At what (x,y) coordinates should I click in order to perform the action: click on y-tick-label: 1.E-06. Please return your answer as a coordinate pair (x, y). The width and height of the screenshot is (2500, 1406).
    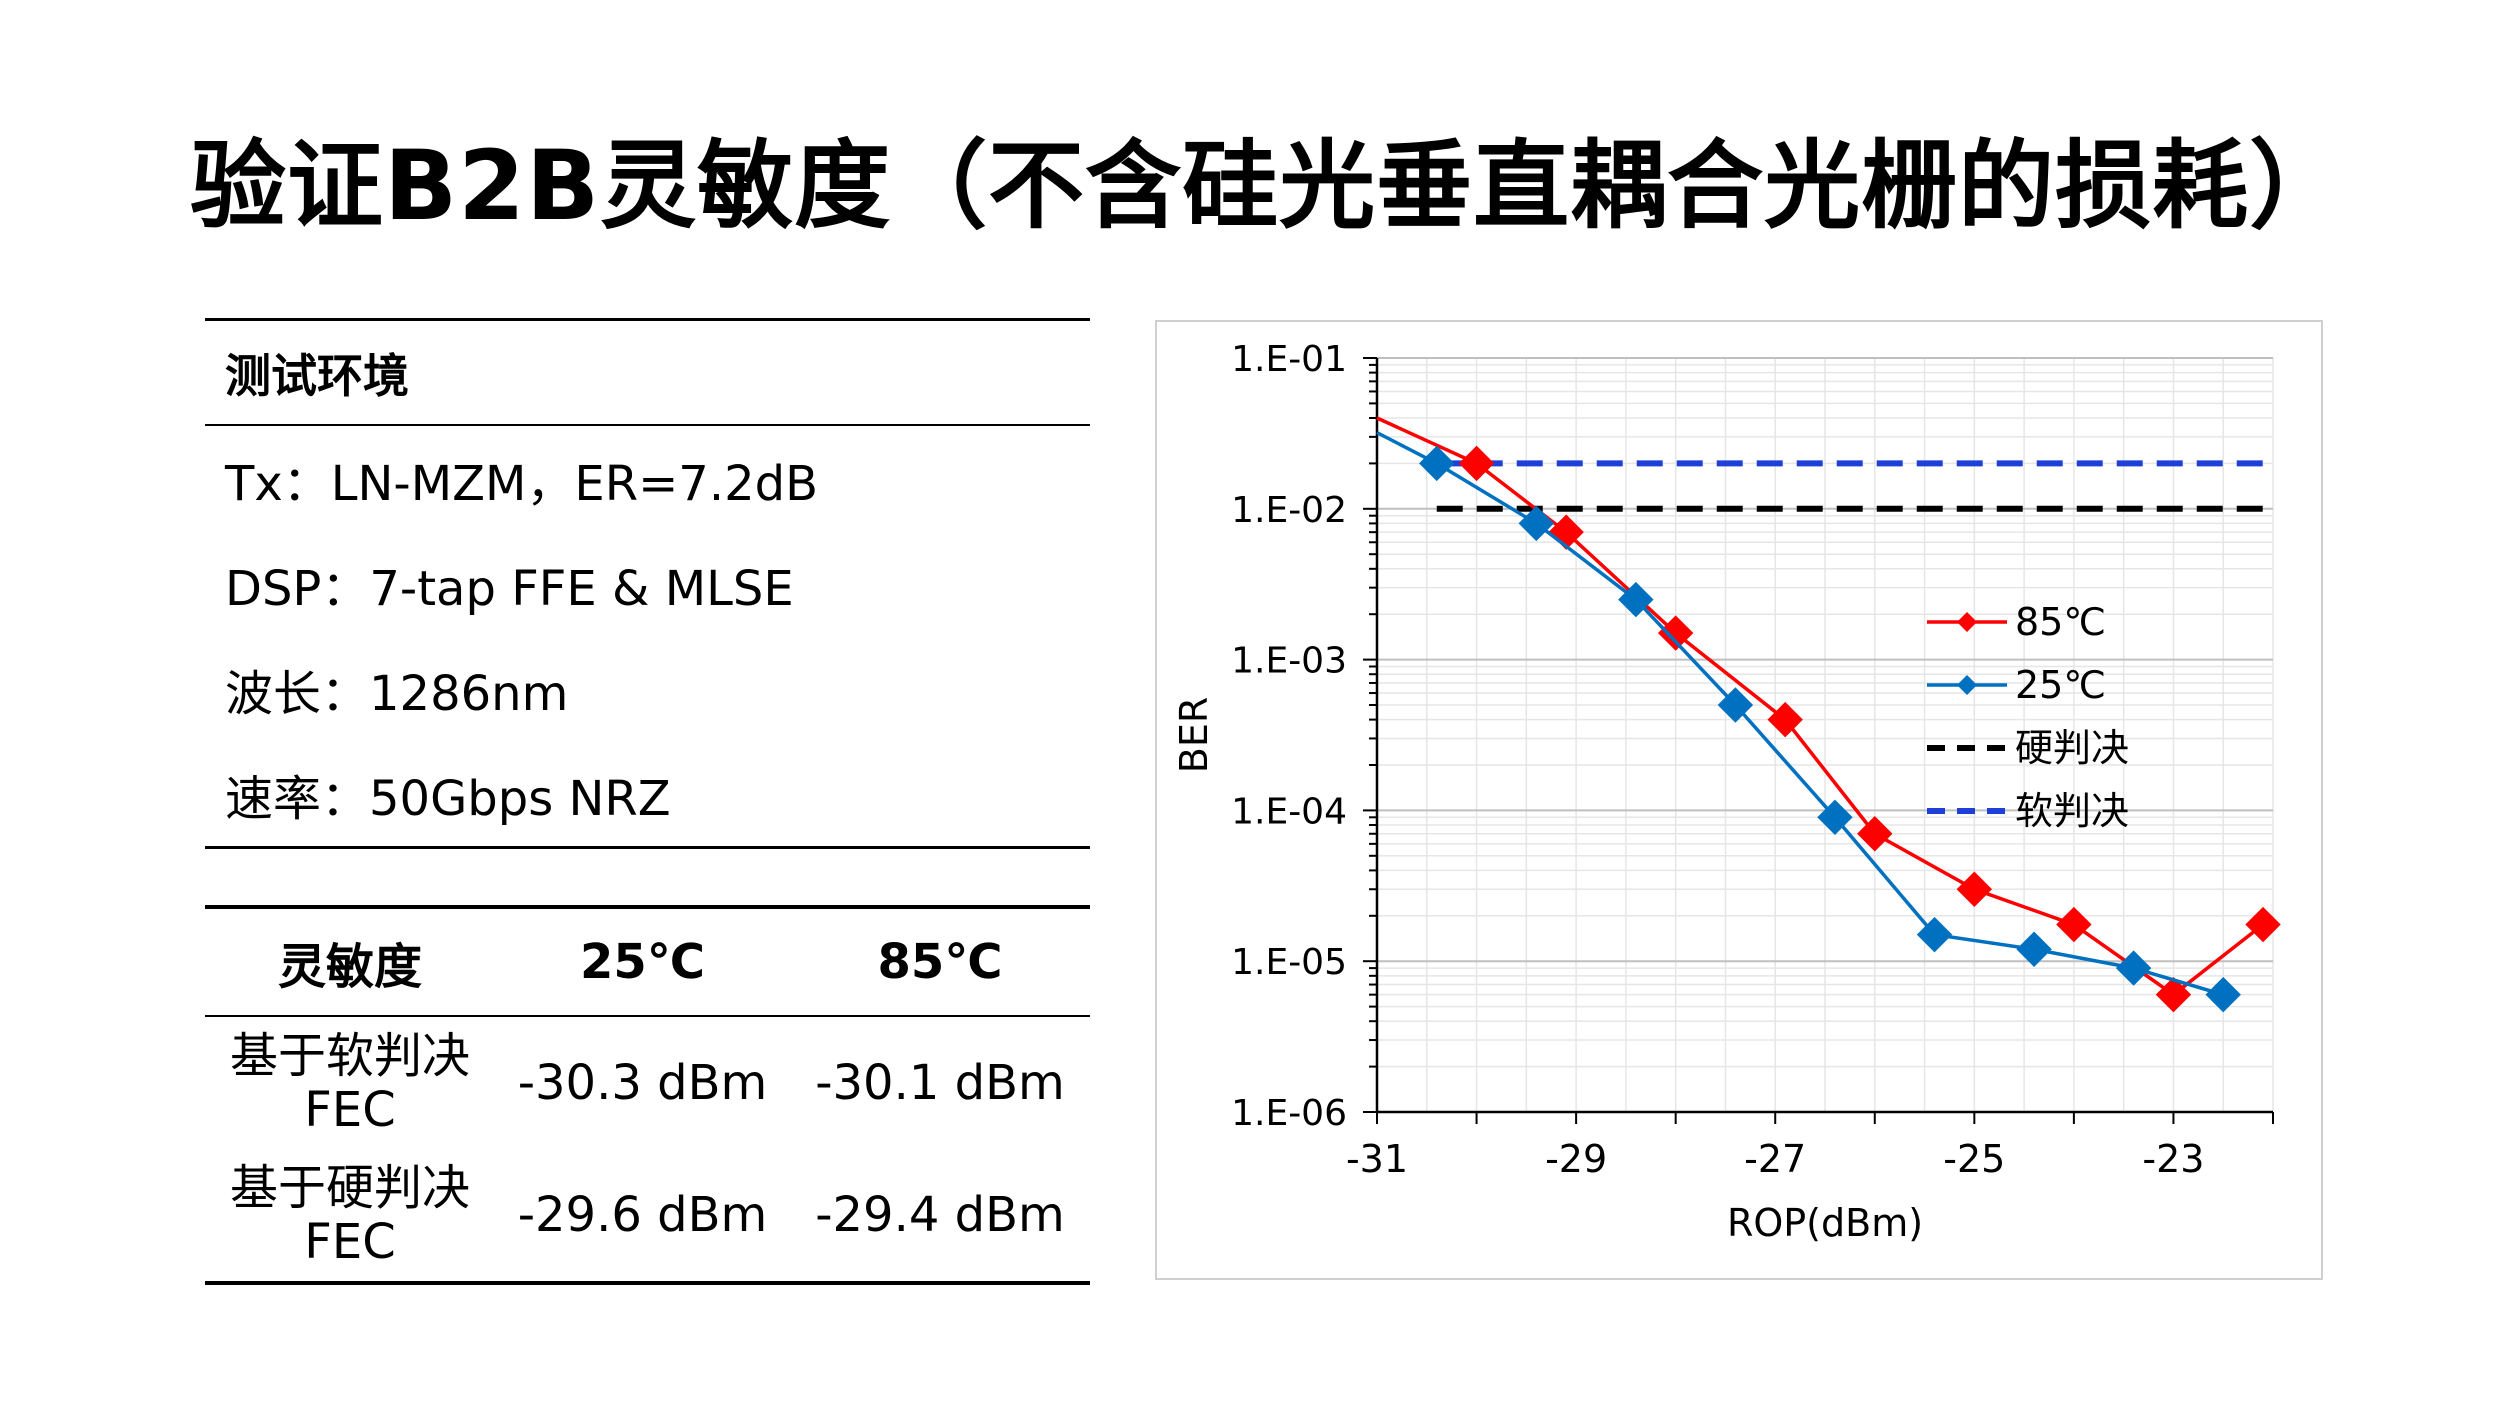
    Looking at the image, I should click on (1289, 1113).